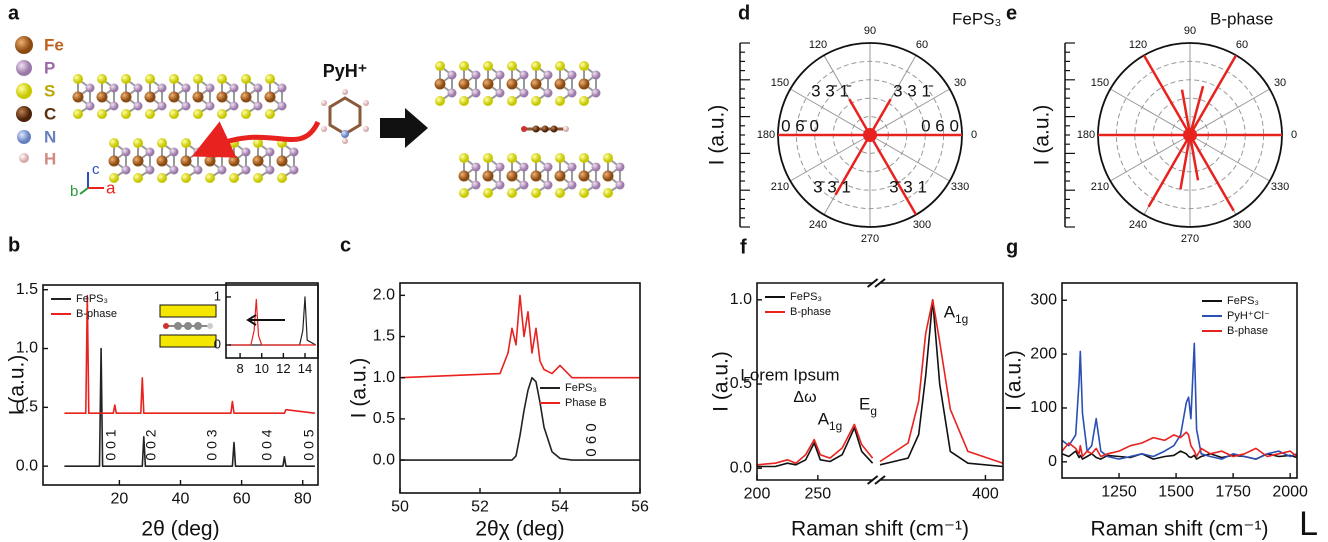  What do you see at coordinates (1241, 18) in the screenshot?
I see `chart-title: B-phase` at bounding box center [1241, 18].